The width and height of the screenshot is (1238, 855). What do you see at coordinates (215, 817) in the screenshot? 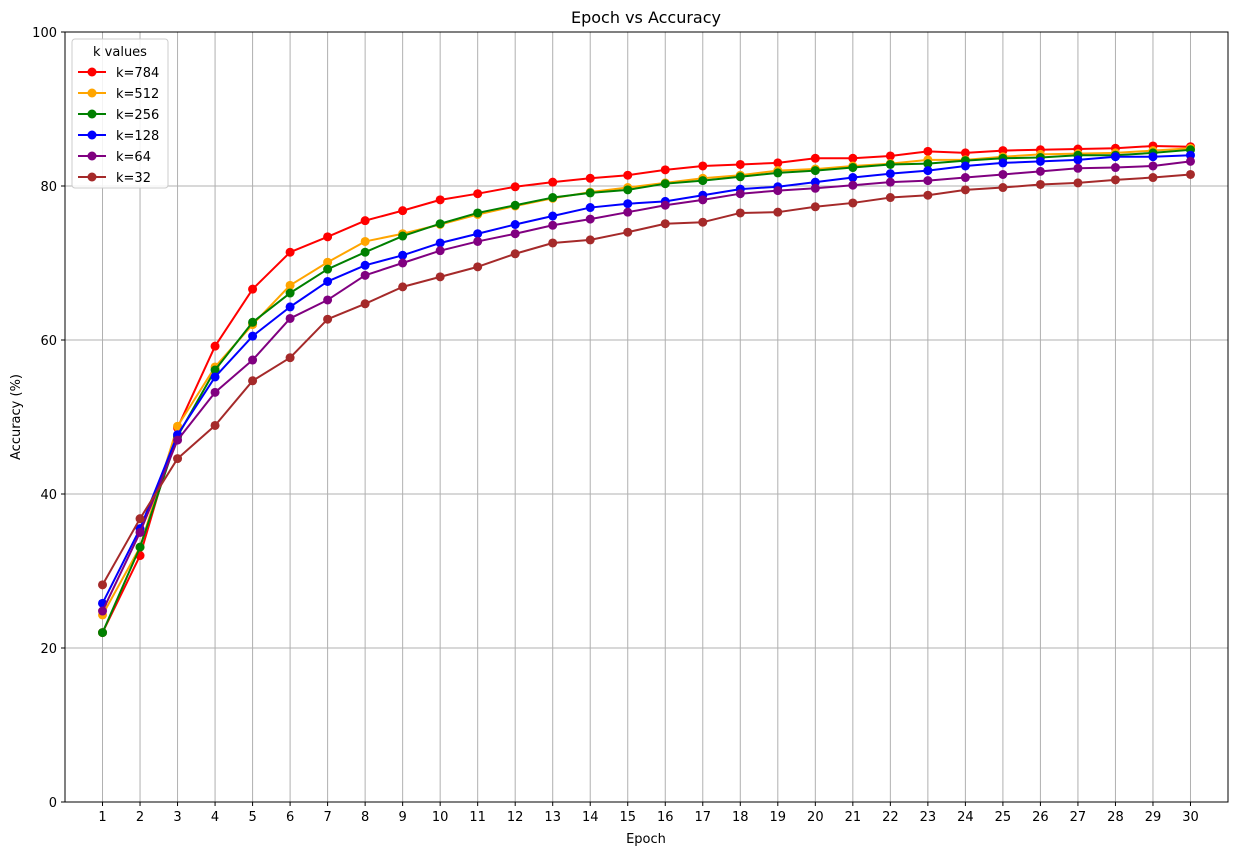
I see `x-tick-label: 4` at bounding box center [215, 817].